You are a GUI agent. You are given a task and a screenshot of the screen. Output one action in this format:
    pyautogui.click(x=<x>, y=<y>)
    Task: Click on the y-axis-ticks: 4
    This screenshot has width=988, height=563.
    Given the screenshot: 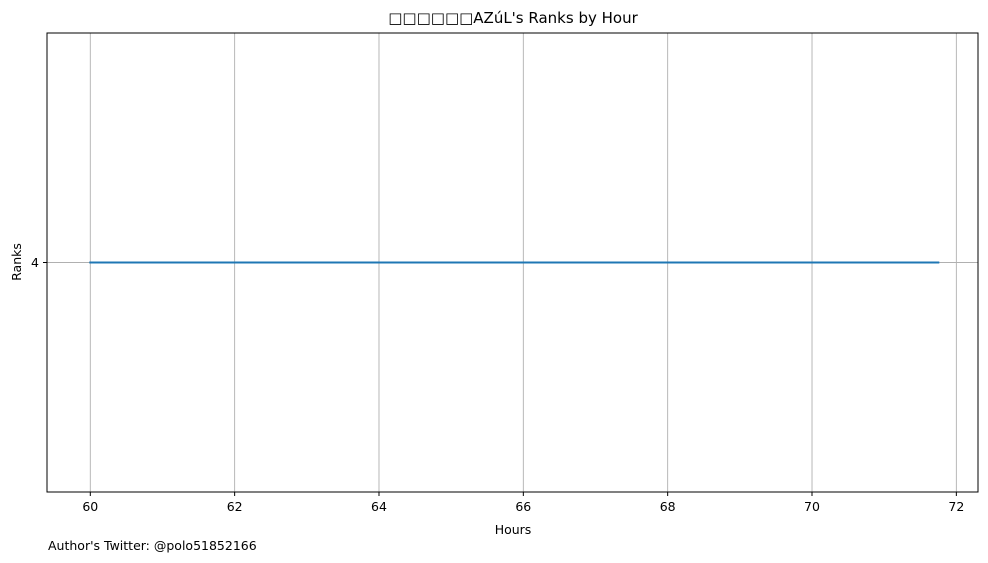 What is the action you would take?
    pyautogui.click(x=39, y=262)
    